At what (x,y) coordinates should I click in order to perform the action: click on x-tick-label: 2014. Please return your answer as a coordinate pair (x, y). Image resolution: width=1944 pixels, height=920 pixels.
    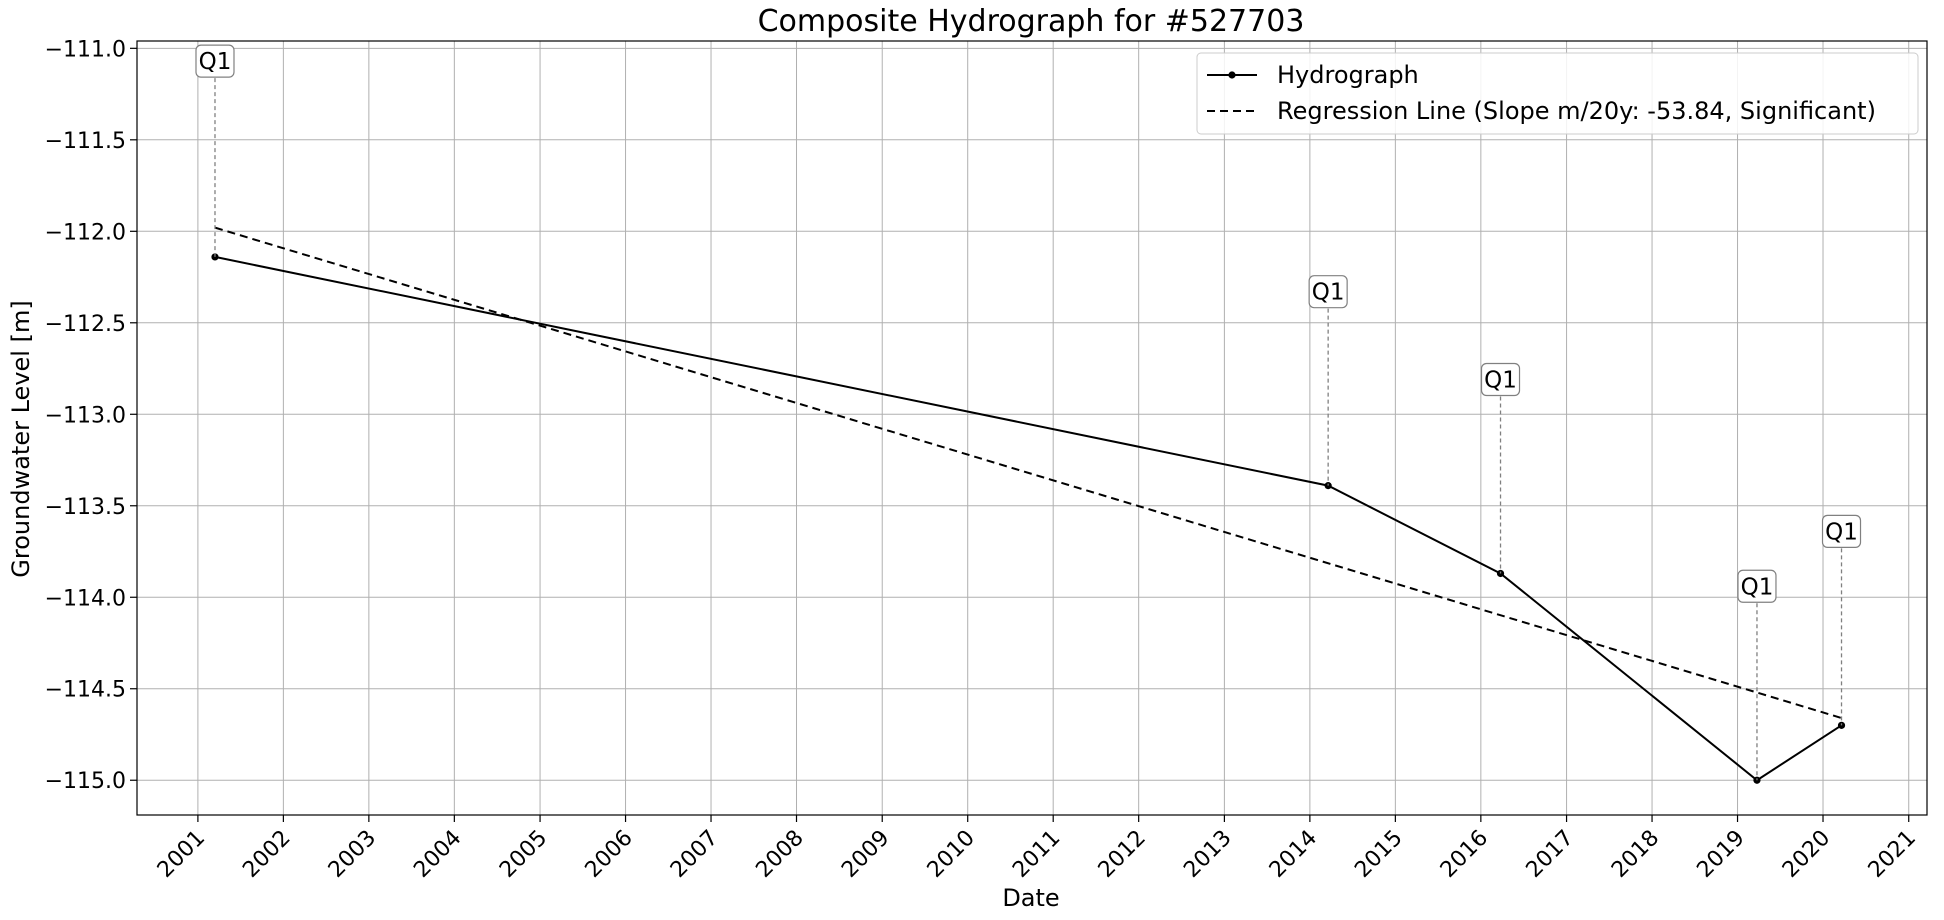
    Looking at the image, I should click on (1293, 854).